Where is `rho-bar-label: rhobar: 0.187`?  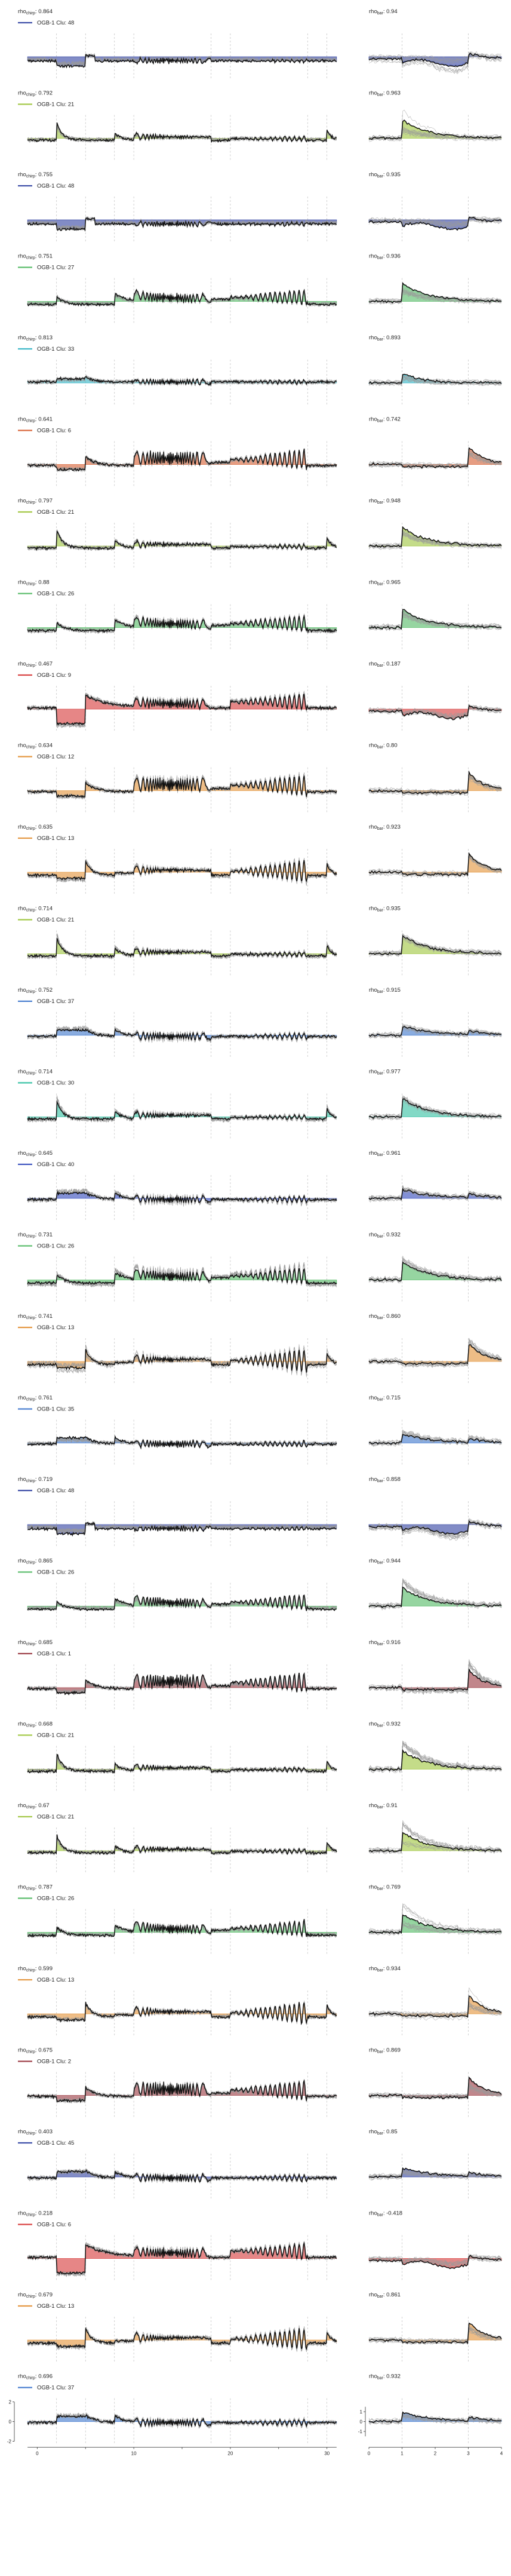
rho-bar-label: rhobar: 0.187 is located at coordinates (385, 665).